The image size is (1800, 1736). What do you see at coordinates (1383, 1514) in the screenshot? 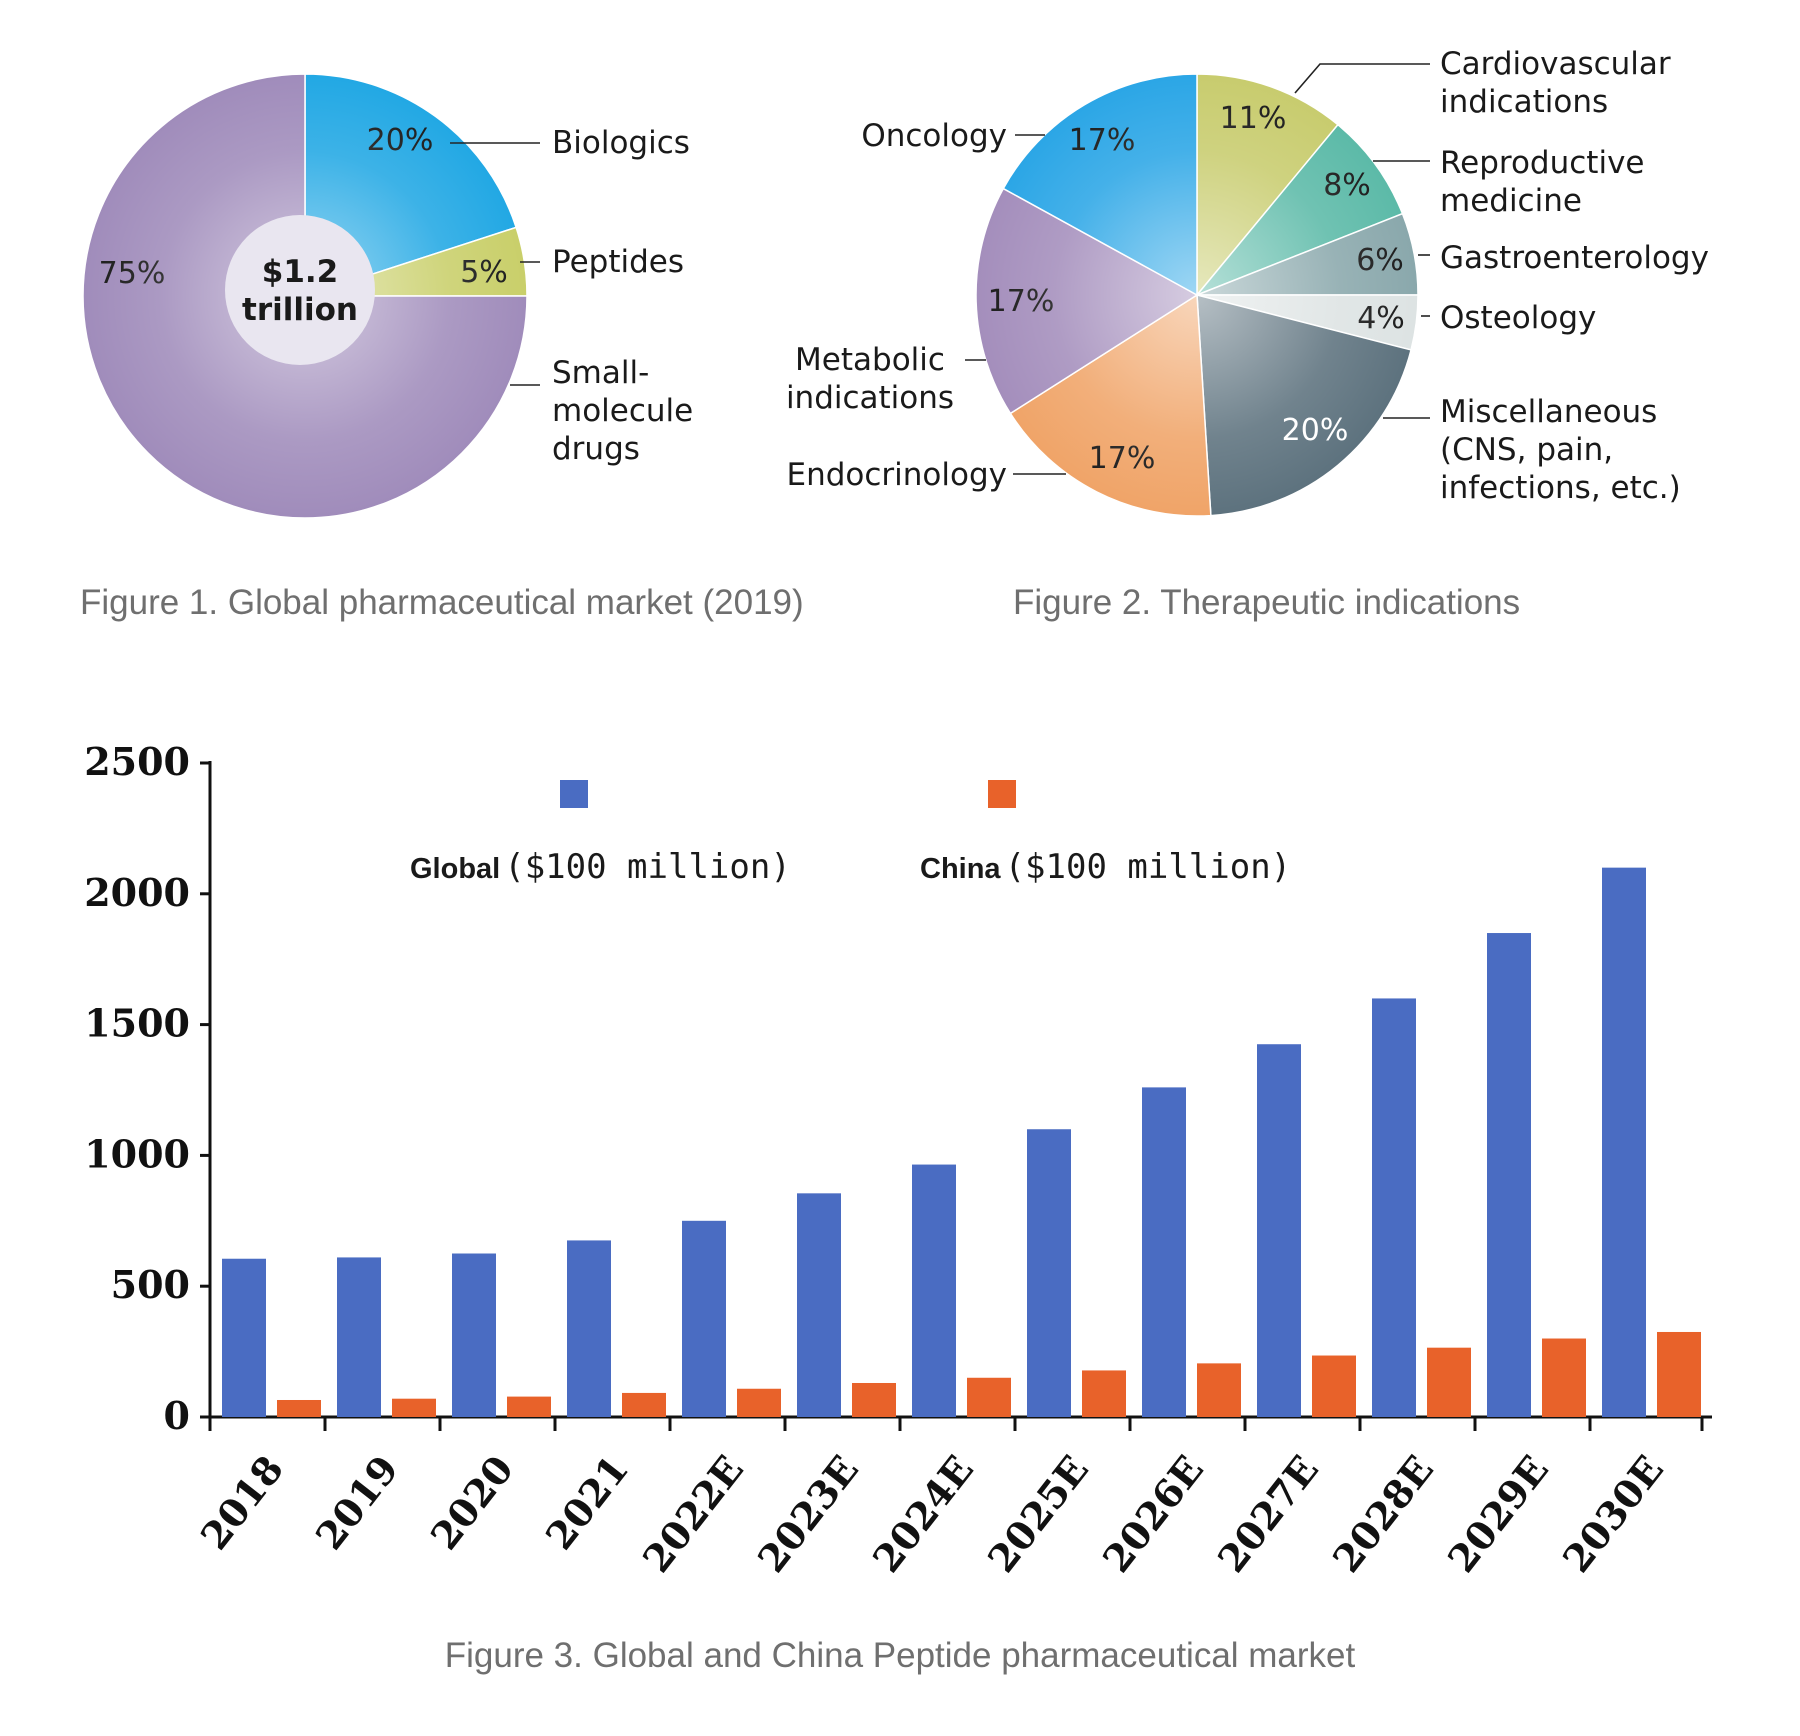
I see `x-tick-label-2028e: 2028E` at bounding box center [1383, 1514].